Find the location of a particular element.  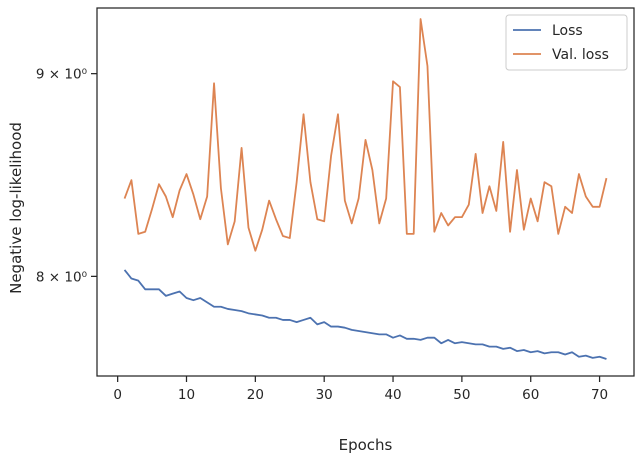

x-tick-label: 70 is located at coordinates (599, 395).